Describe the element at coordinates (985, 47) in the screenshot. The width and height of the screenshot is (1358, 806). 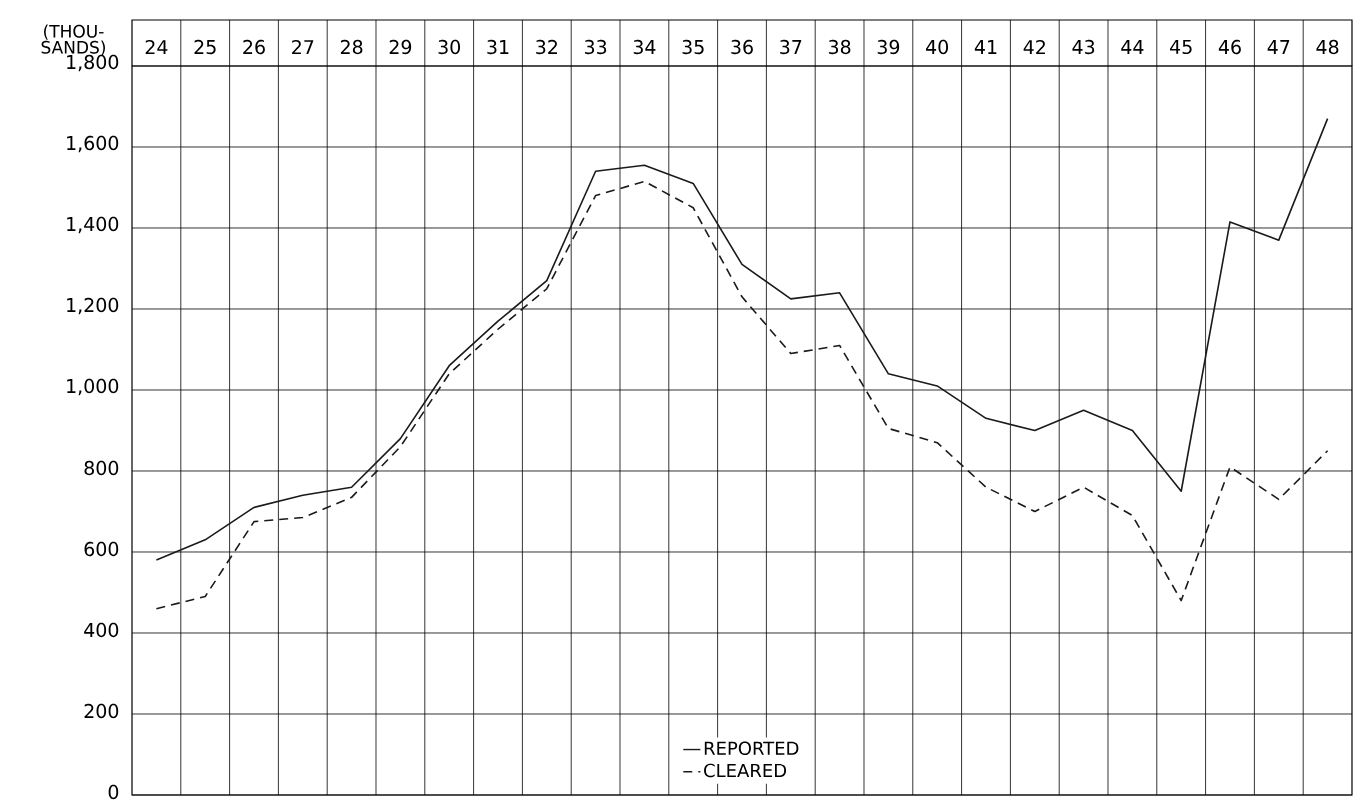
I see `x-tick-label: 41` at that location.